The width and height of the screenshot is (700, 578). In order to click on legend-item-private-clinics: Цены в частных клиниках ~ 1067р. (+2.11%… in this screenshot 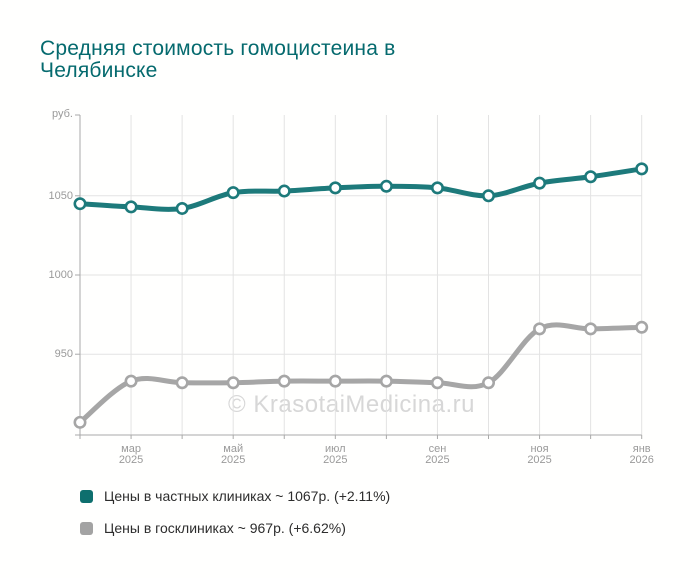, I will do `click(235, 496)`.